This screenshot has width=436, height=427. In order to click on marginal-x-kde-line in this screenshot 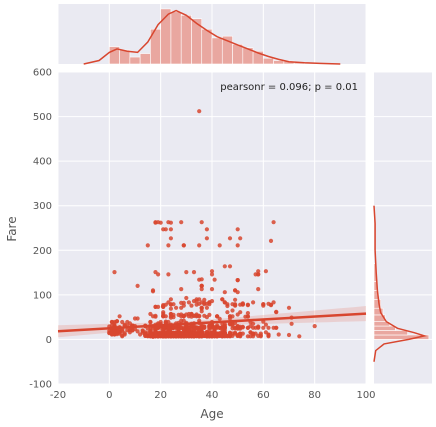, I will do `click(212, 37)`.